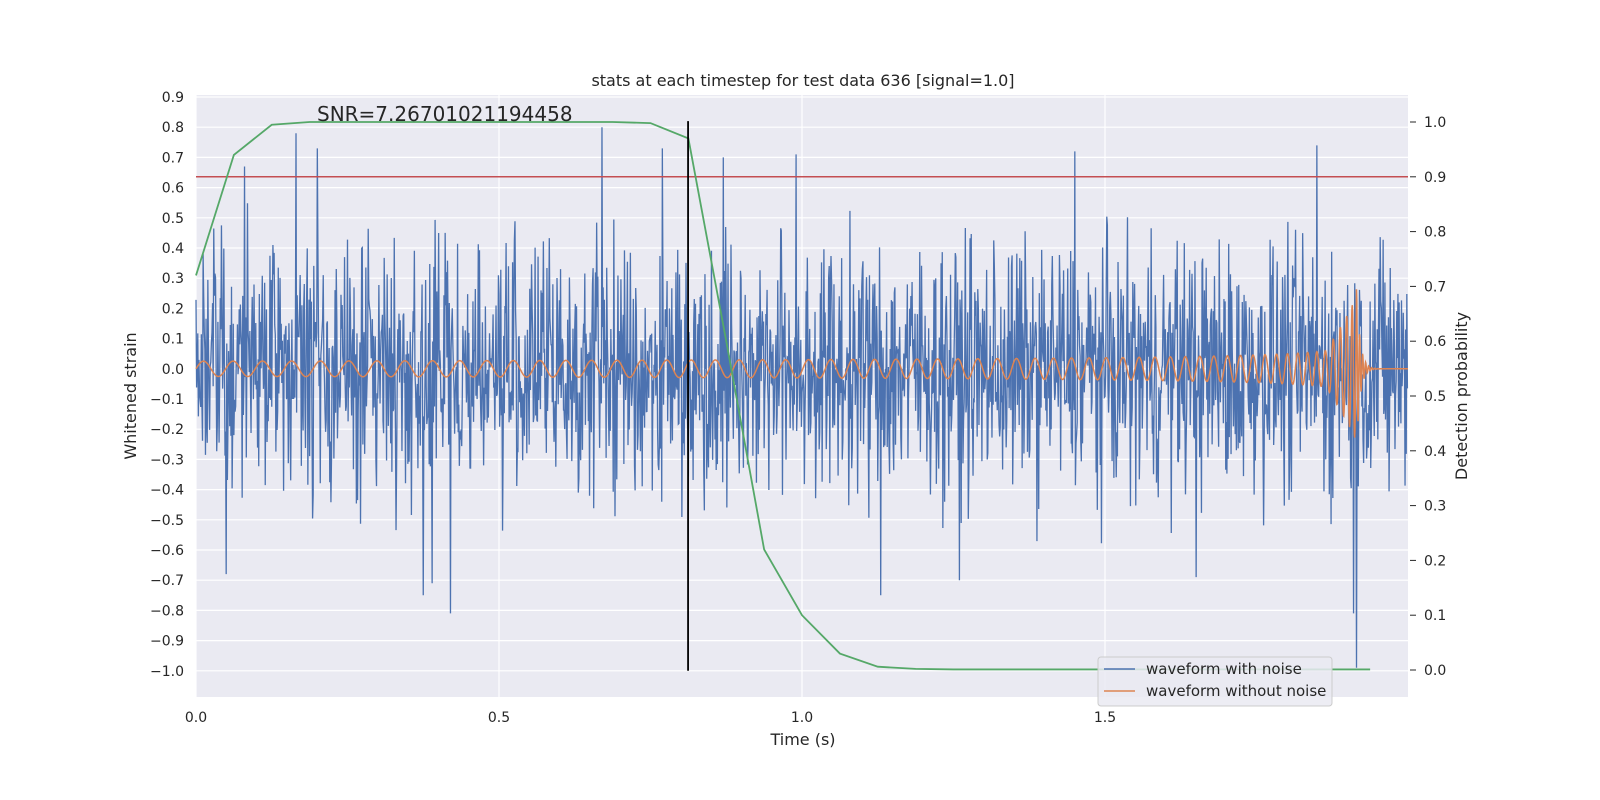  What do you see at coordinates (167, 521) in the screenshot?
I see `y-tick-label: −0.5` at bounding box center [167, 521].